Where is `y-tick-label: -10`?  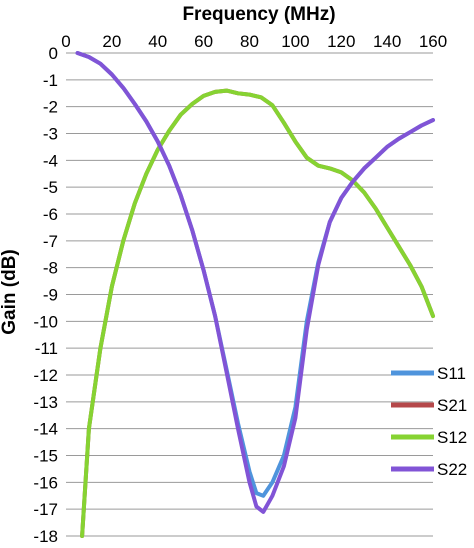 y-tick-label: -10 is located at coordinates (45, 321).